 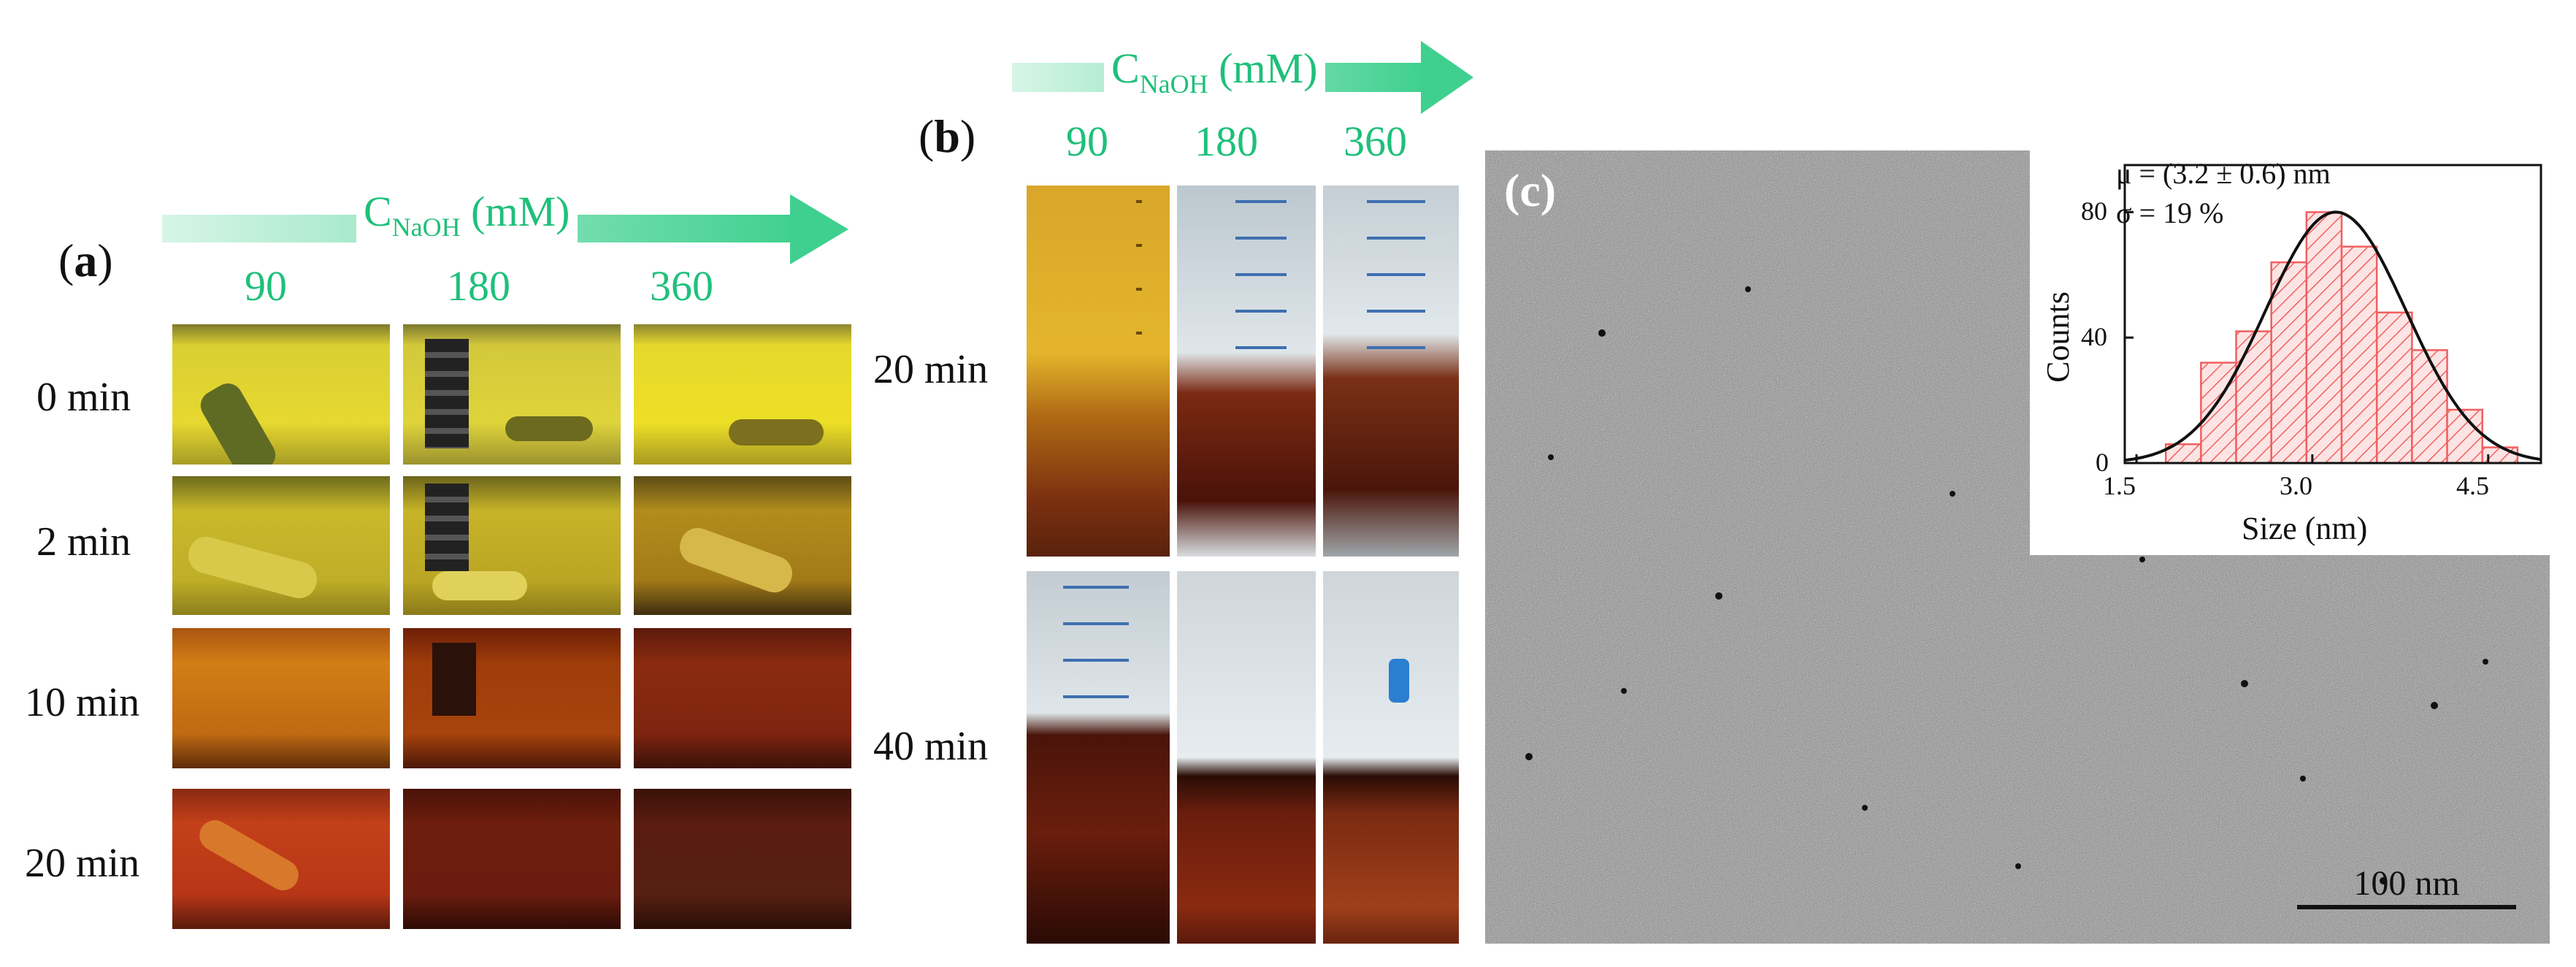 What do you see at coordinates (2119, 485) in the screenshot?
I see `histogram-xtick-1: 1.5` at bounding box center [2119, 485].